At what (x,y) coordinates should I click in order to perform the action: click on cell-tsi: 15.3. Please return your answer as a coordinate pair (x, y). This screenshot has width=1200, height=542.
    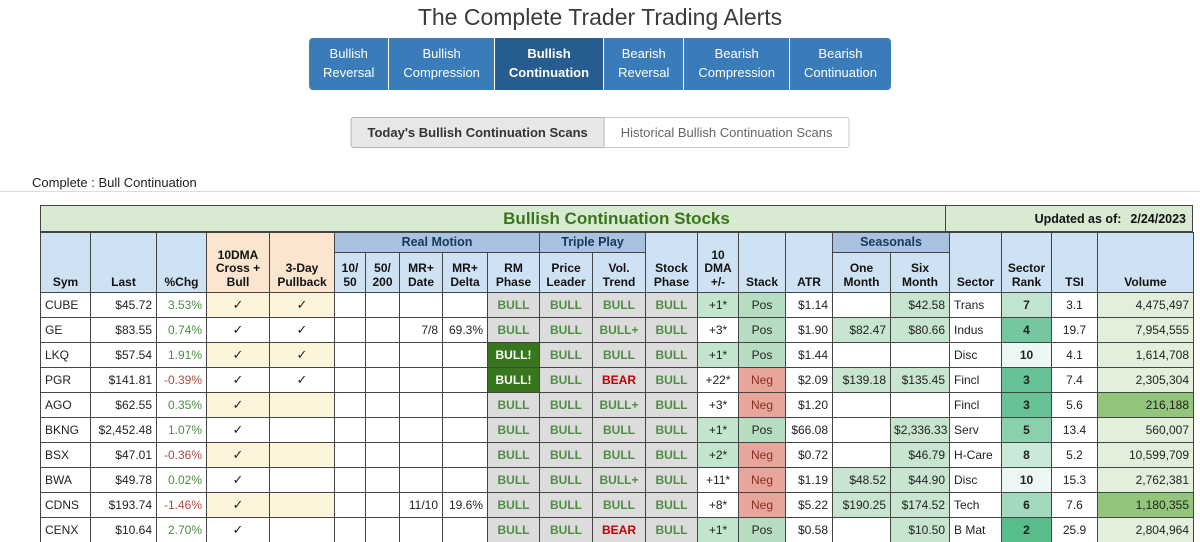
    Looking at the image, I should click on (1075, 480).